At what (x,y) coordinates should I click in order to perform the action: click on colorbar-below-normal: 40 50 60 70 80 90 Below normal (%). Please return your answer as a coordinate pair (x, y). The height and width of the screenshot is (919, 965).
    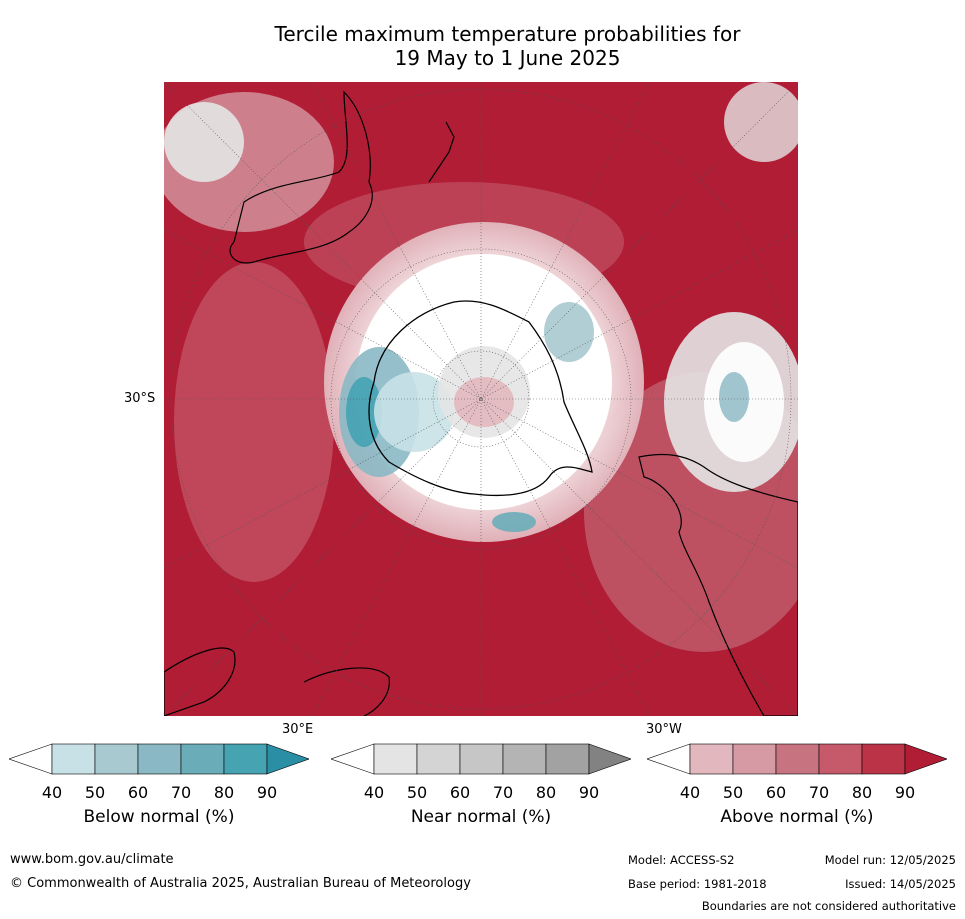
    Looking at the image, I should click on (159, 788).